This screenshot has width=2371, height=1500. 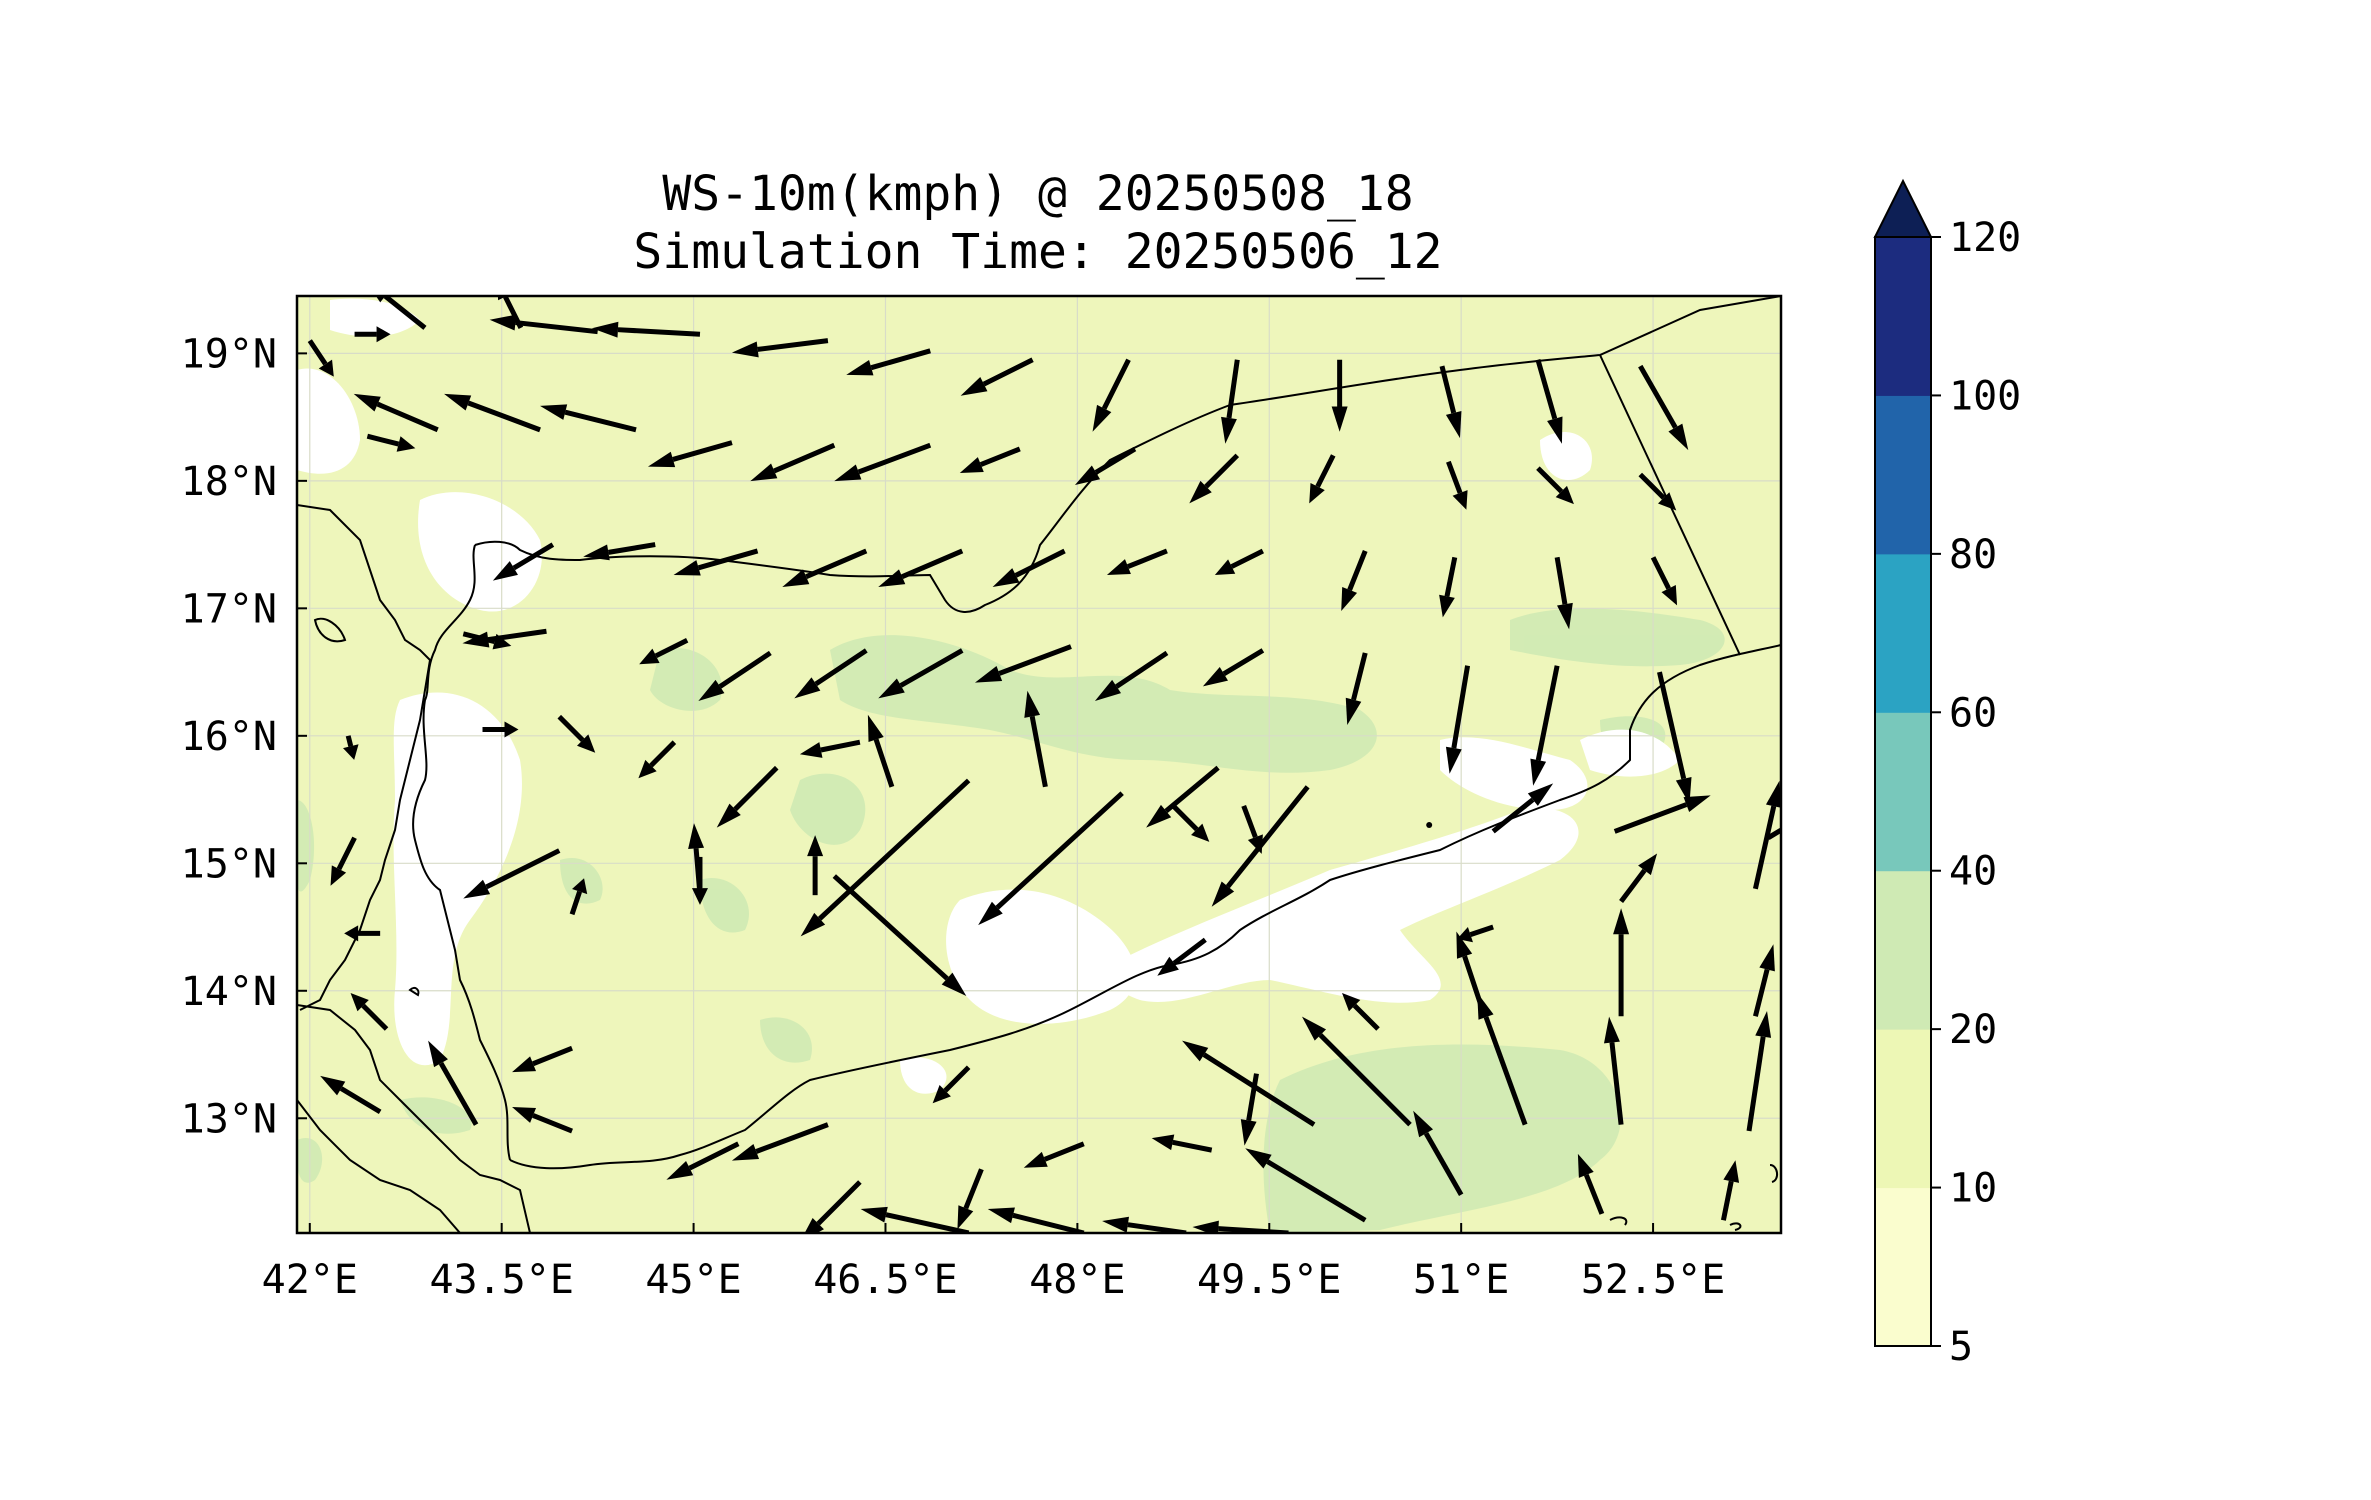 What do you see at coordinates (229, 354) in the screenshot?
I see `y-tick-label: 19°N` at bounding box center [229, 354].